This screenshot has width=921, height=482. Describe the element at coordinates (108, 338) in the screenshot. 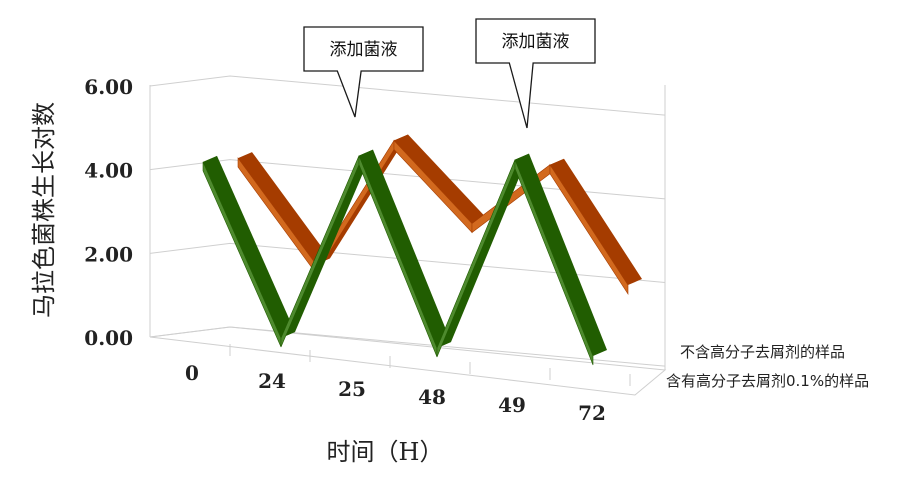

I see `y-tick-label: 0.00` at that location.